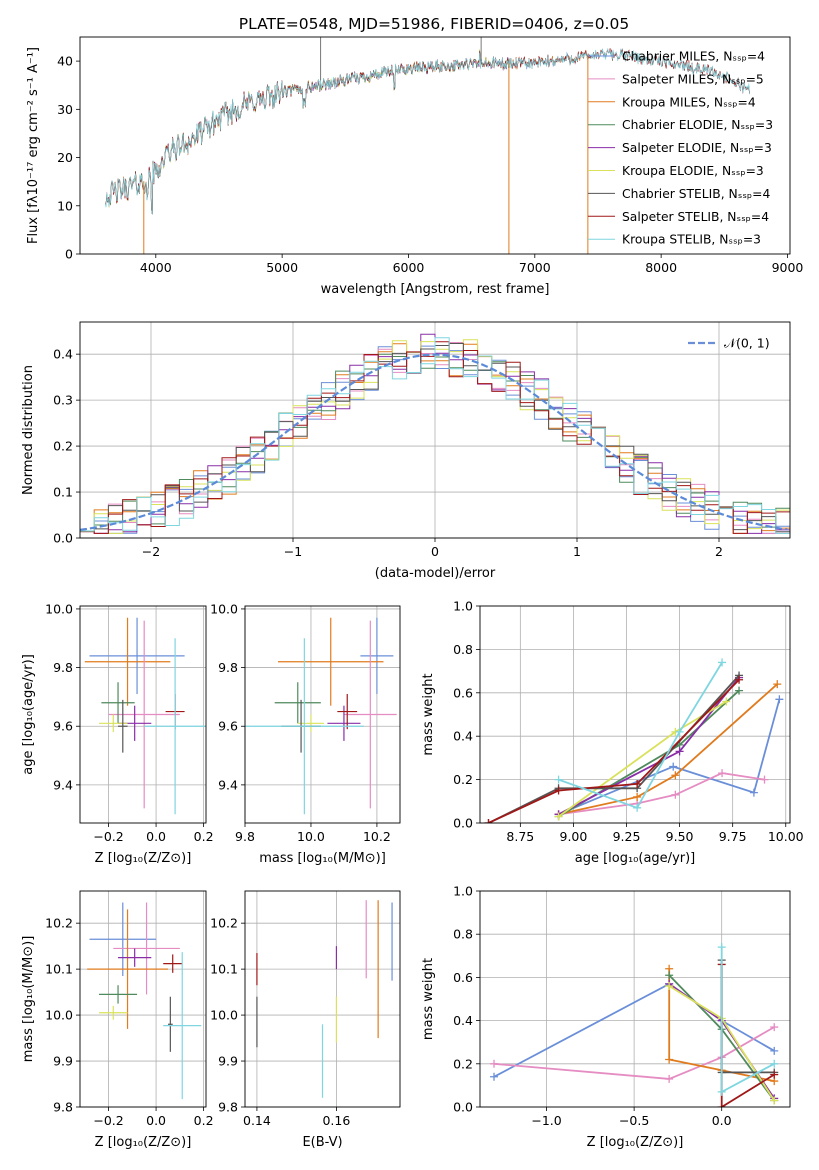 This screenshot has width=819, height=1170. I want to click on plot-area-mass-vs-ebv, so click(324, 999).